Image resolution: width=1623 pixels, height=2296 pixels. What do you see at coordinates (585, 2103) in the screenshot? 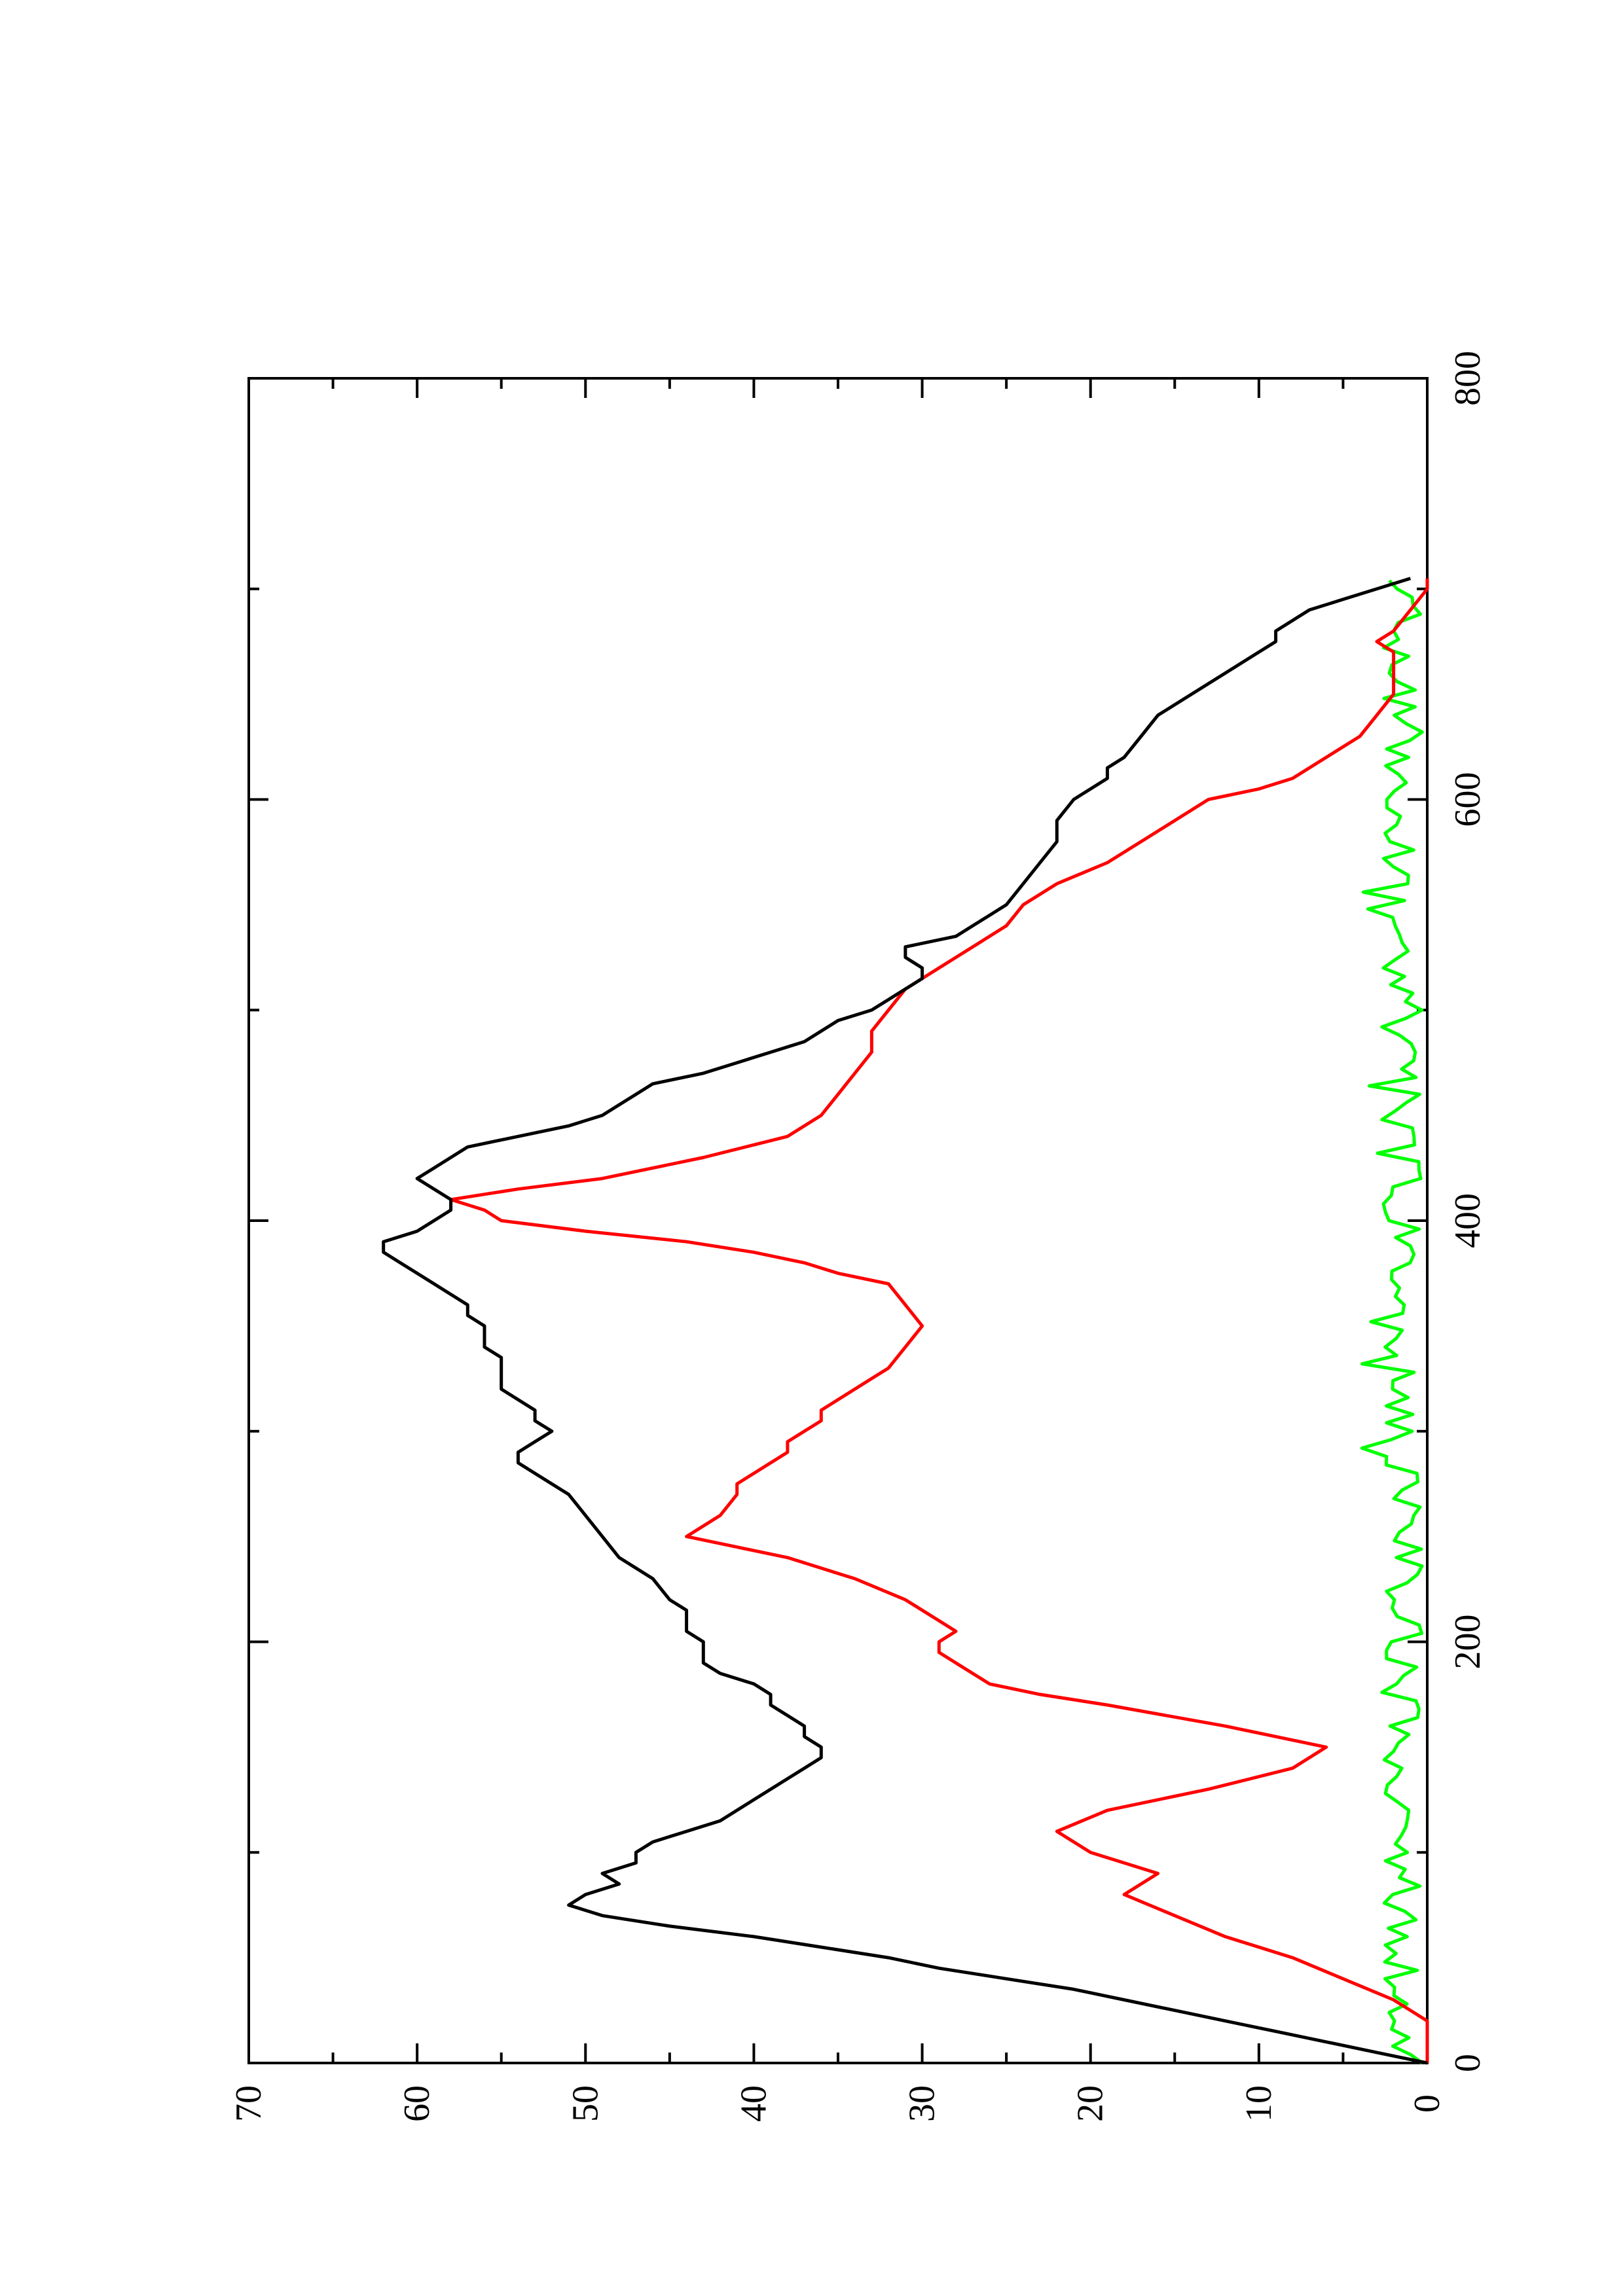
I see `y-tick-label: 50` at bounding box center [585, 2103].